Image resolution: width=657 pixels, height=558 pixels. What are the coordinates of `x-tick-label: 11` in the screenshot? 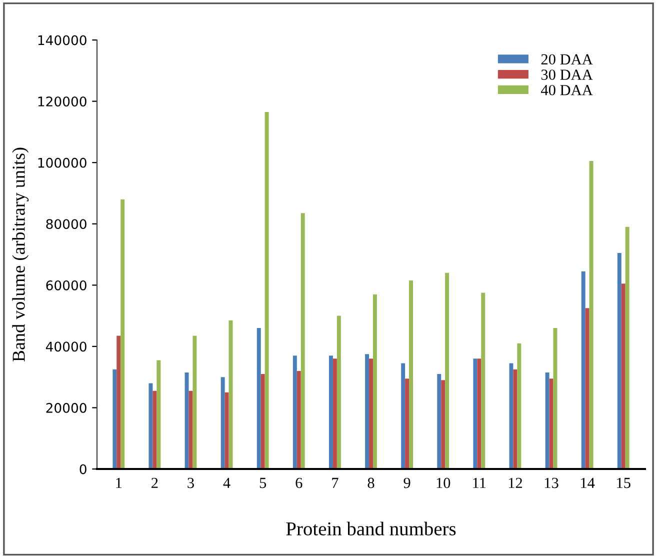 It's located at (479, 483).